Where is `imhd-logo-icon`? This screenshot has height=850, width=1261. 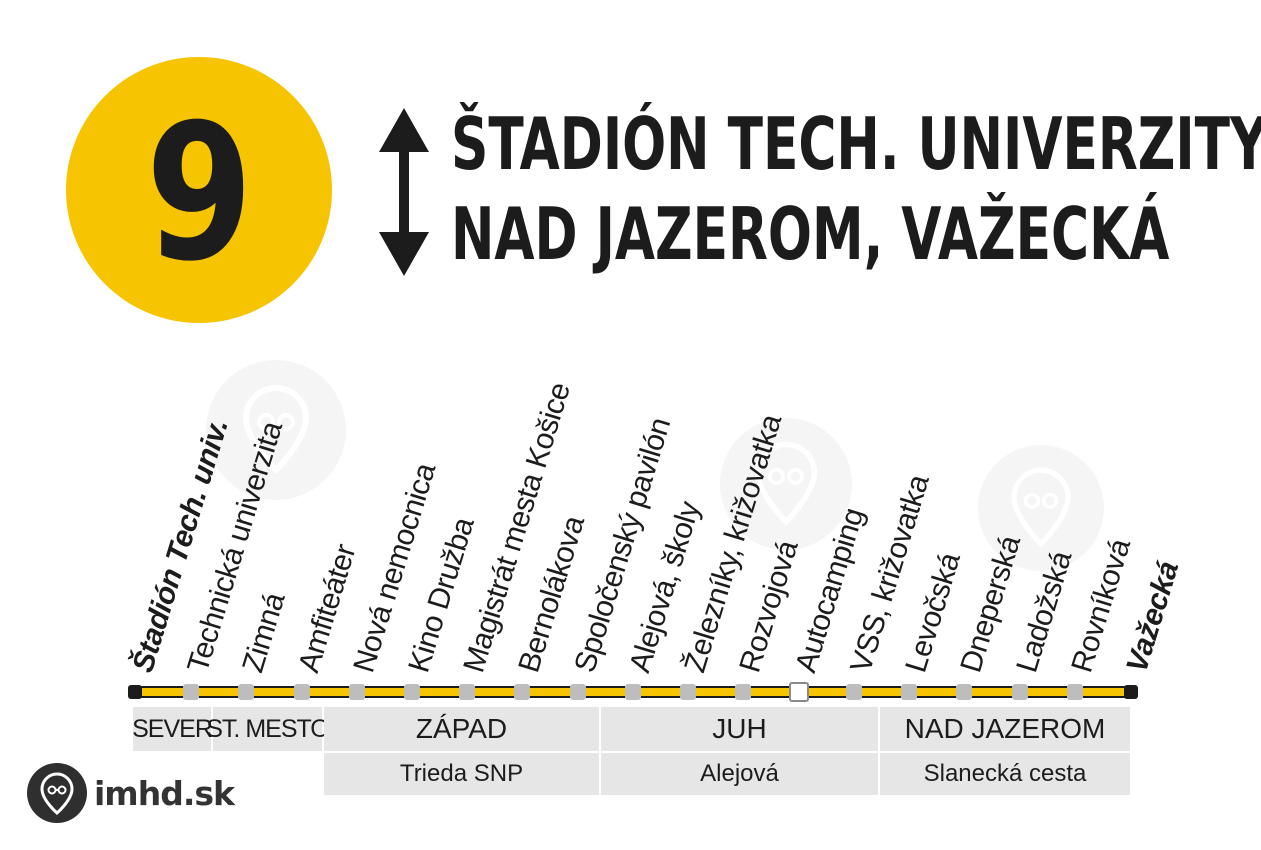
imhd-logo-icon is located at coordinates (57, 793).